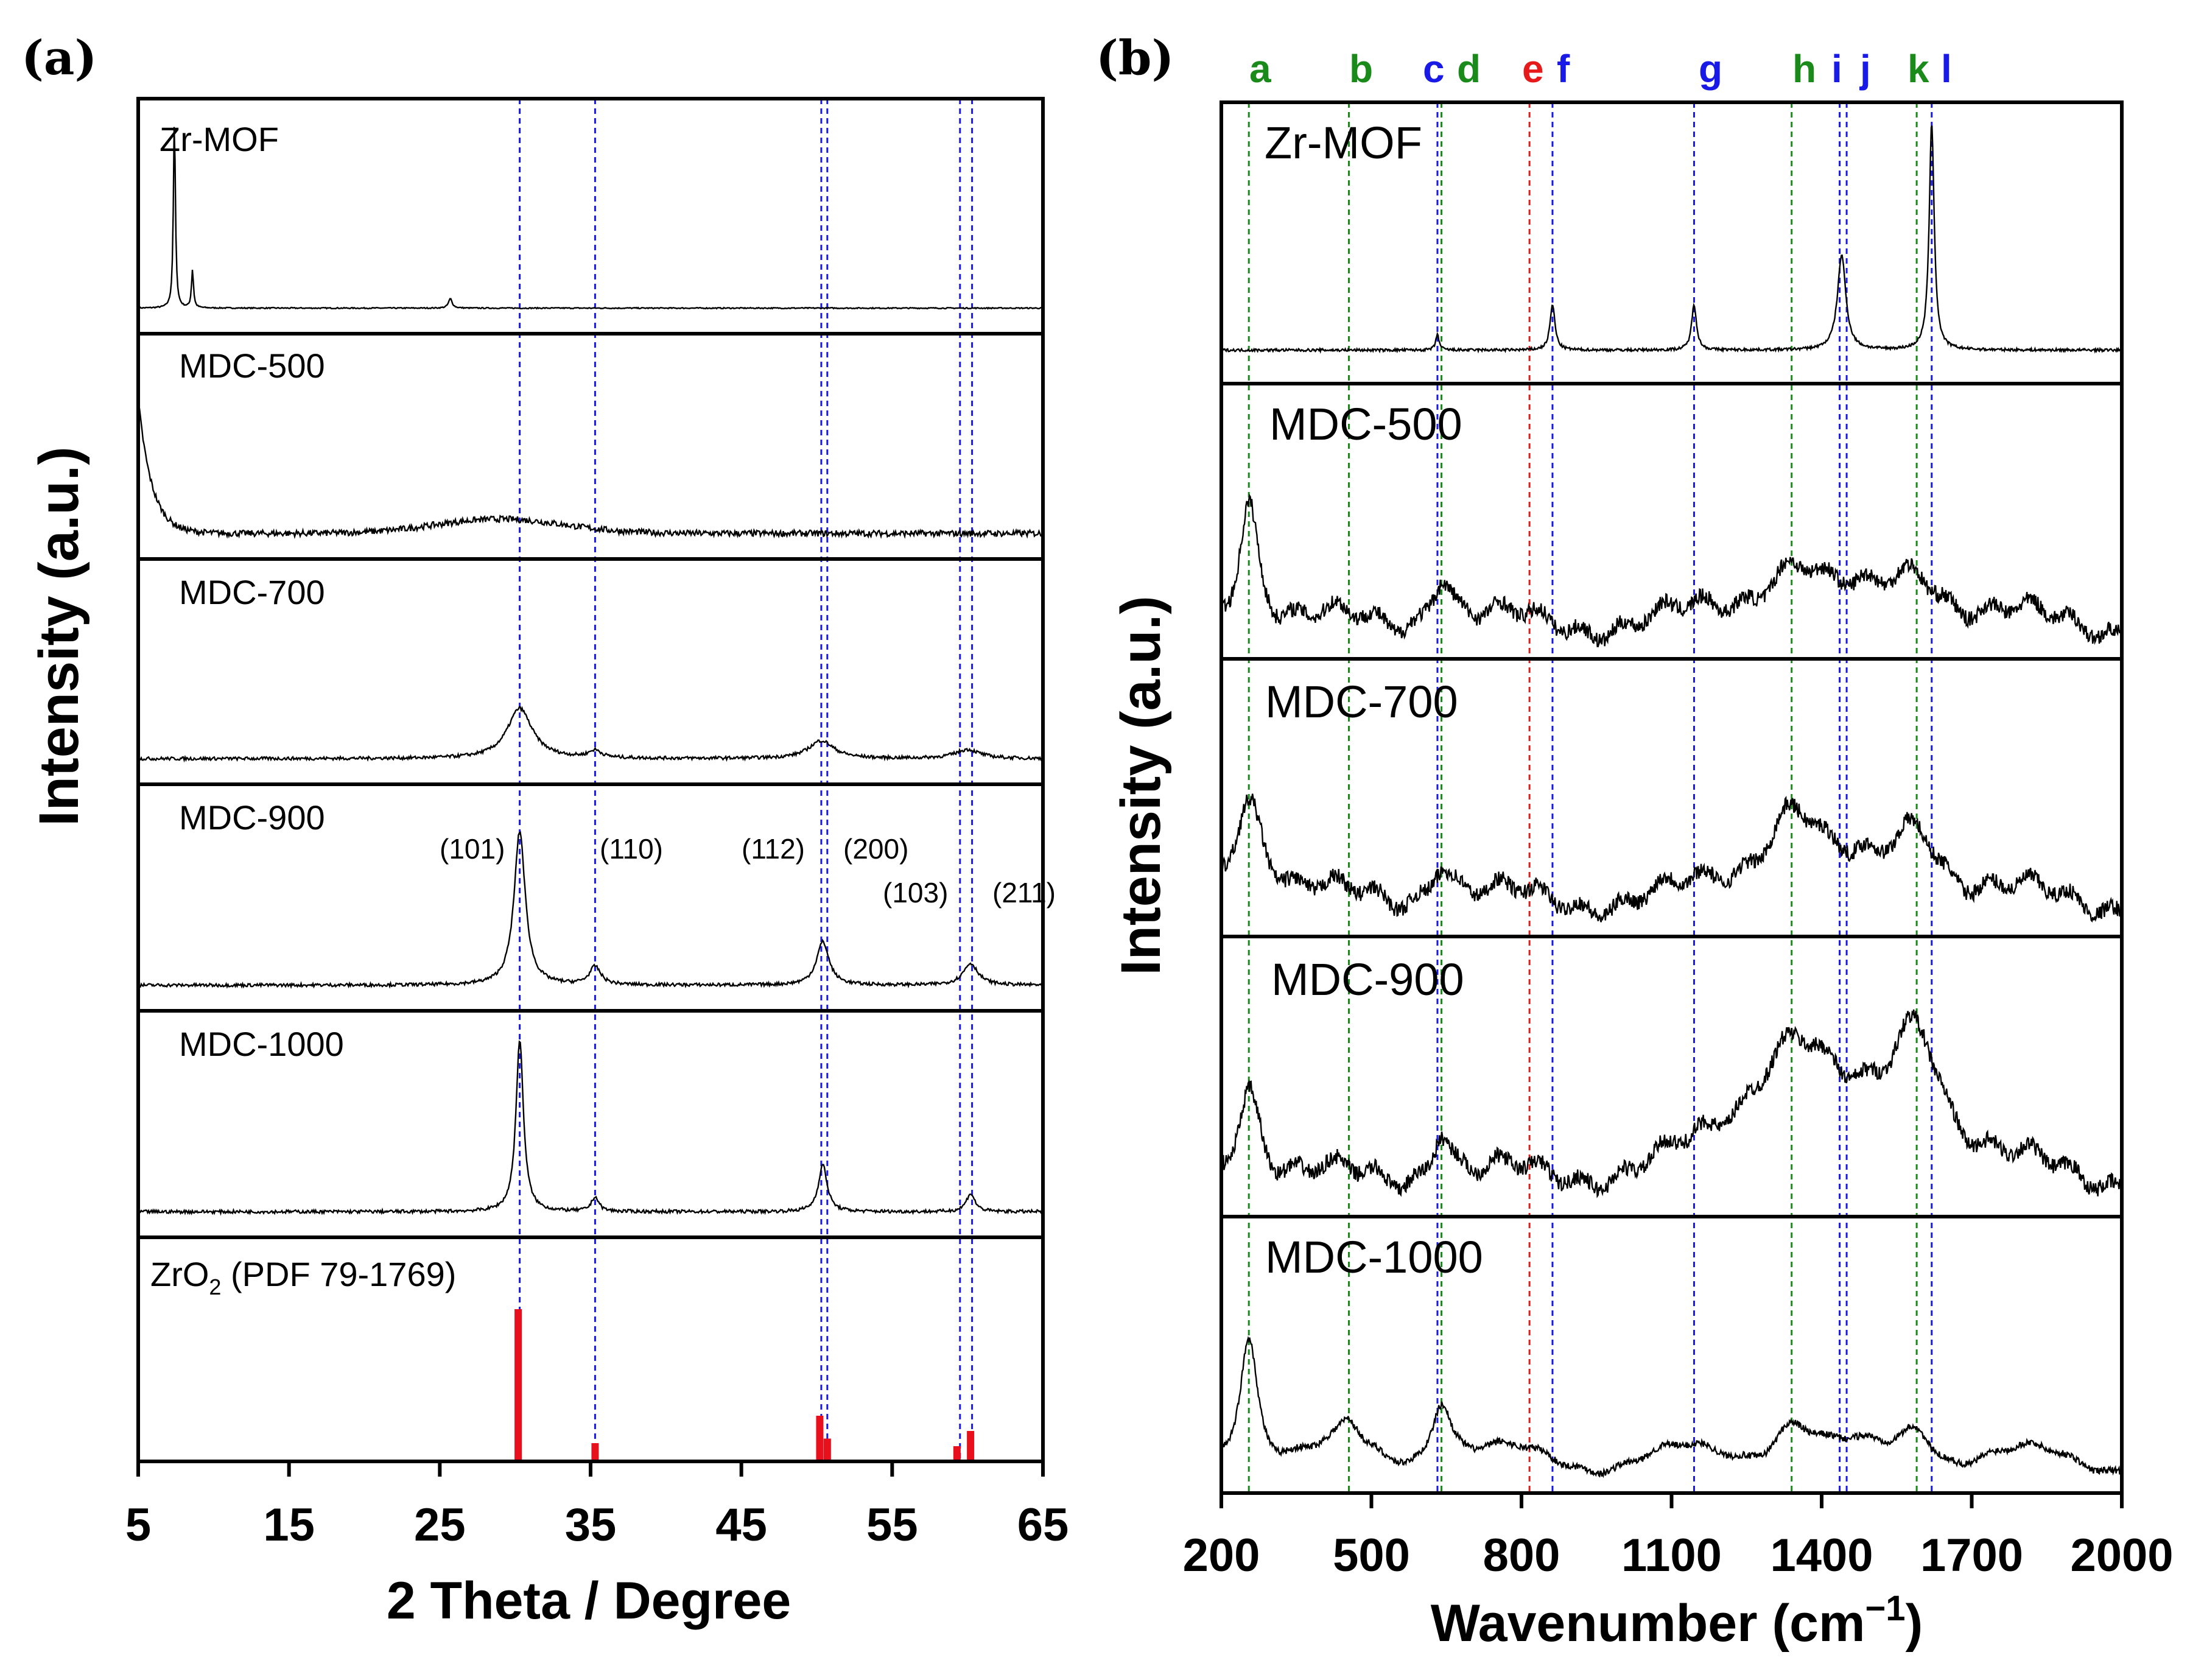 This screenshot has height=1680, width=2204. What do you see at coordinates (1865, 69) in the screenshot?
I see `band-letter: j` at bounding box center [1865, 69].